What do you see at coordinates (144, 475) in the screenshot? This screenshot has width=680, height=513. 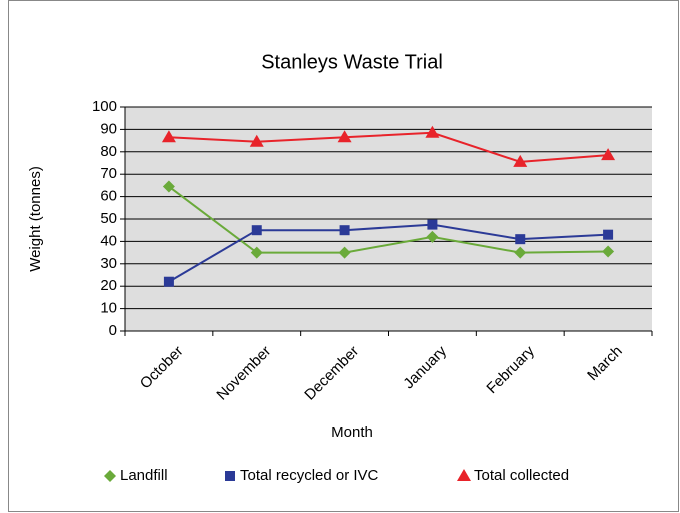 I see `legend-label: Landfill` at bounding box center [144, 475].